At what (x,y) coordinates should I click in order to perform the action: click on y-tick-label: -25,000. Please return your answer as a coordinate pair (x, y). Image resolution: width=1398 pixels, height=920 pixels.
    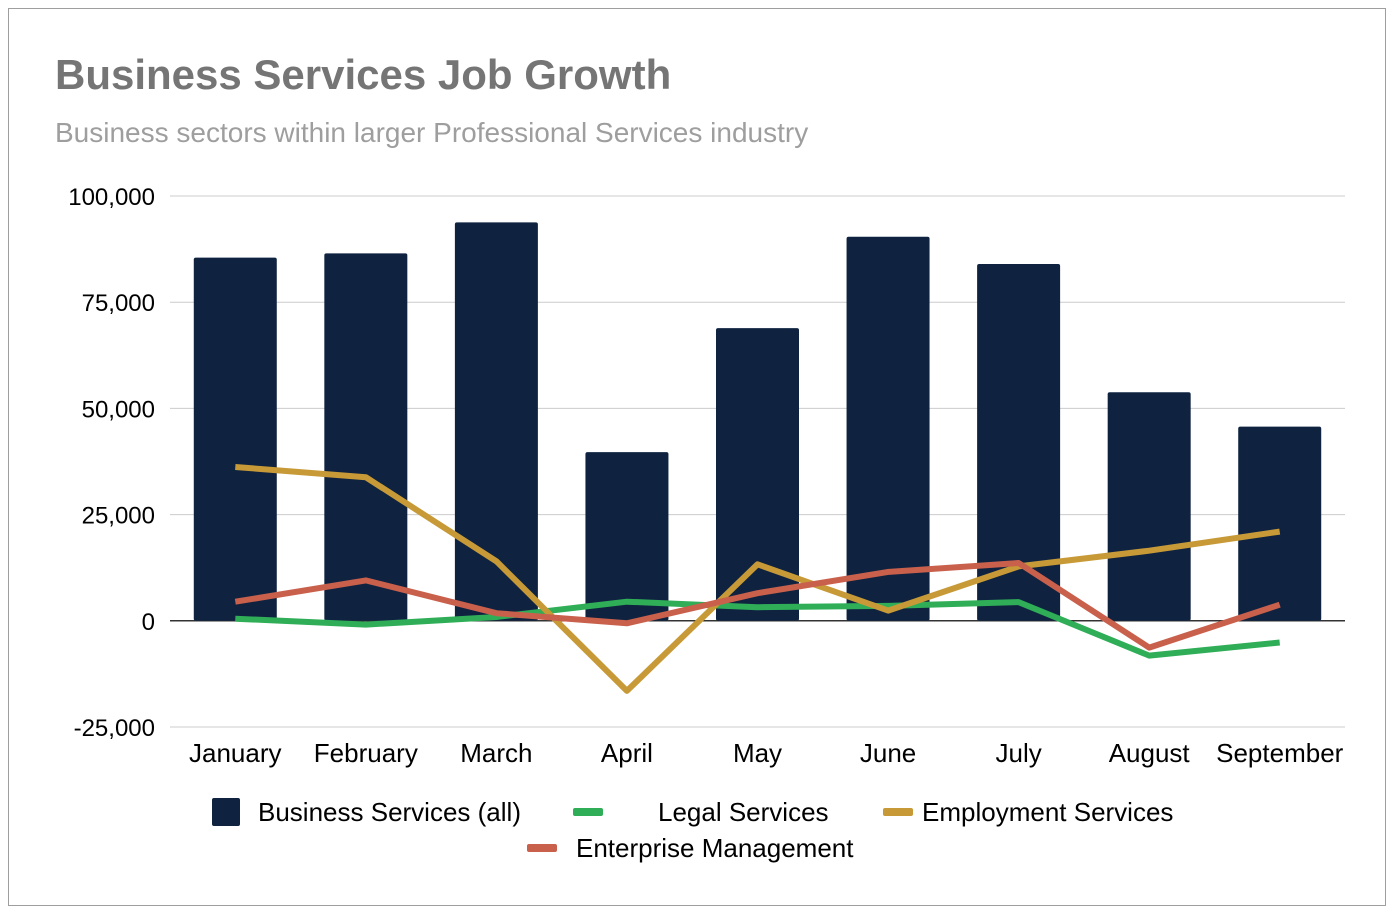
    Looking at the image, I should click on (114, 728).